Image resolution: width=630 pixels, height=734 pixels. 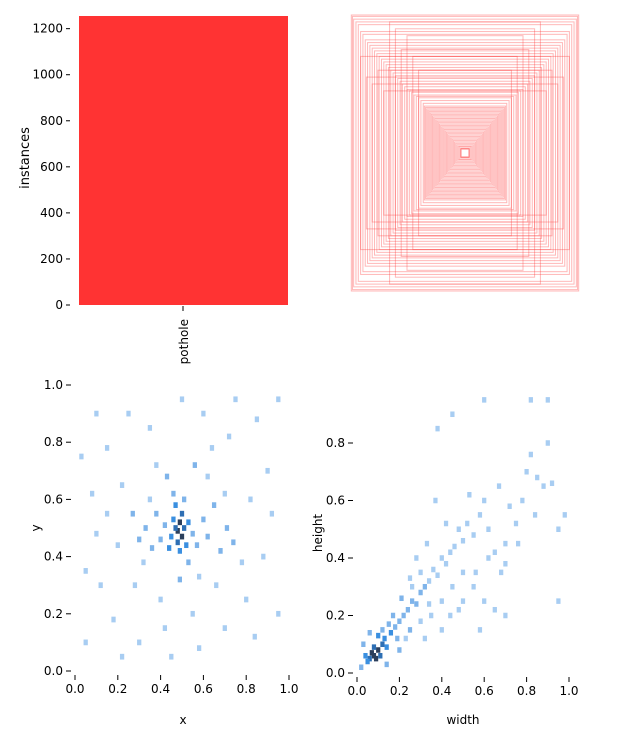 I want to click on wh-xlabel: width, so click(x=462, y=720).